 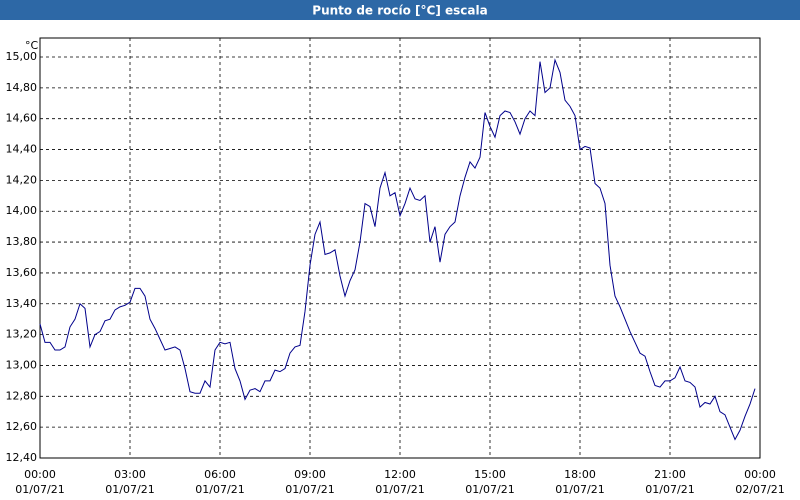 I want to click on x-tick-label: 12:00, so click(x=400, y=474).